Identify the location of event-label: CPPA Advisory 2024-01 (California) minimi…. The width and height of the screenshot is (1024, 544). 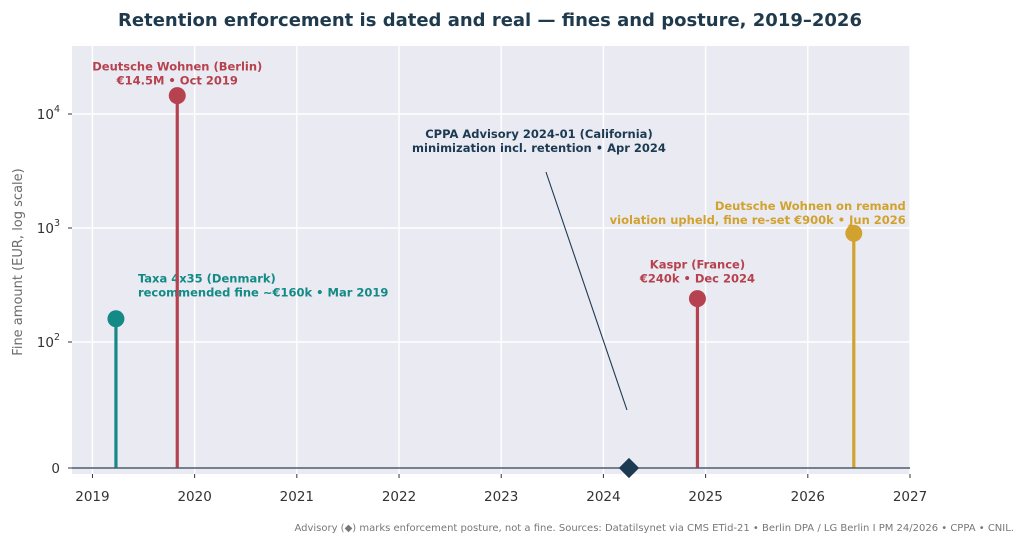
(539, 141).